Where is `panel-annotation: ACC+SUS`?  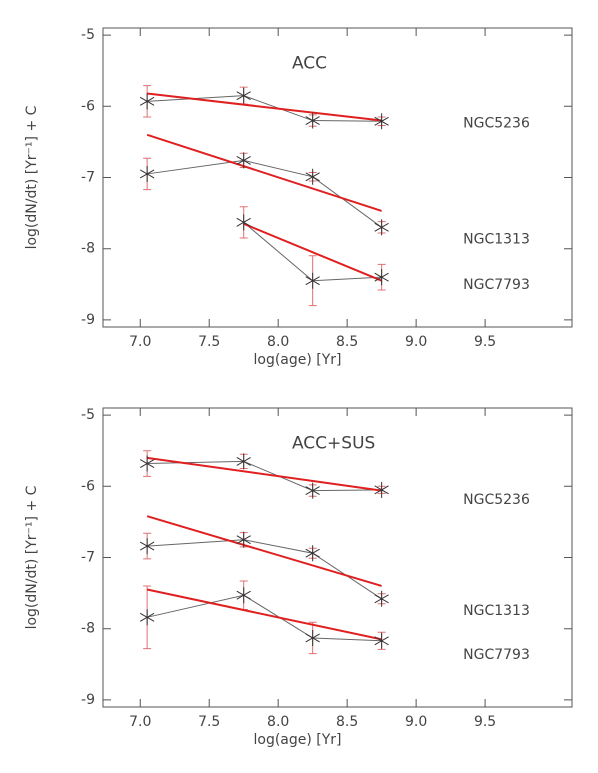 panel-annotation: ACC+SUS is located at coordinates (333, 444).